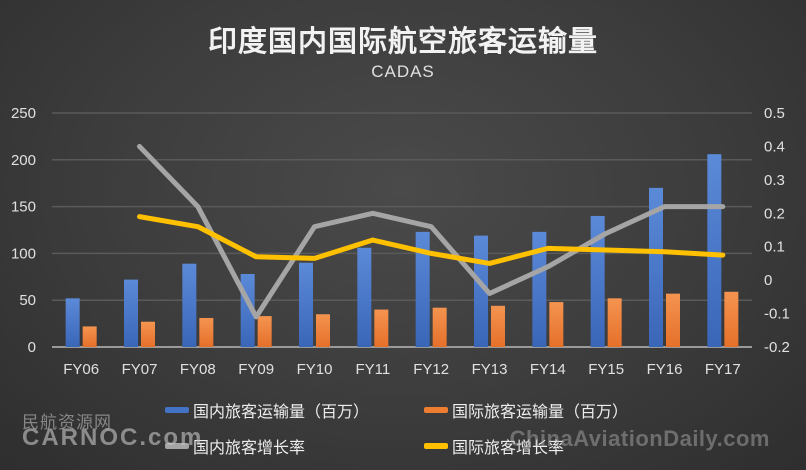 This screenshot has width=806, height=470. What do you see at coordinates (774, 146) in the screenshot?
I see `y2-axis-tick: 0.4` at bounding box center [774, 146].